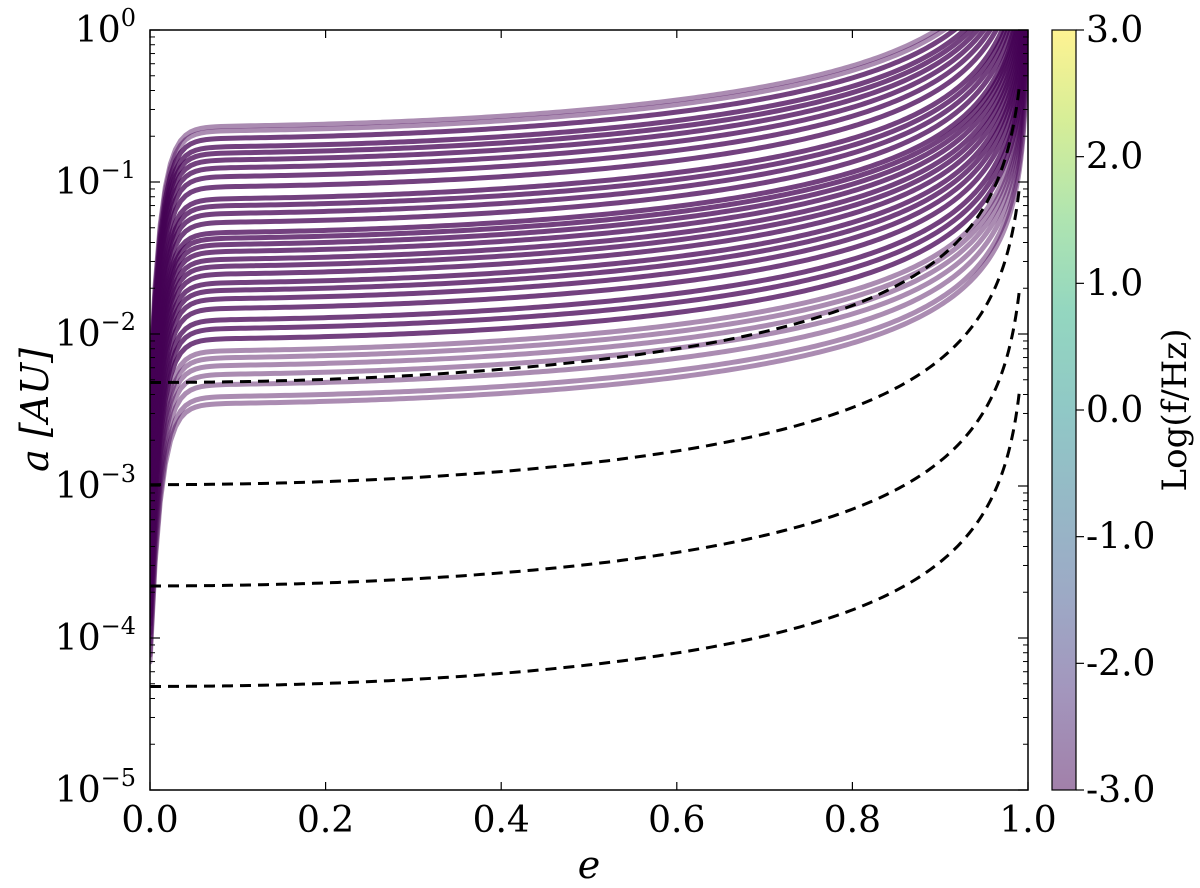 This screenshot has height=888, width=1200. What do you see at coordinates (1027, 820) in the screenshot?
I see `x-tick-label: 1.0` at bounding box center [1027, 820].